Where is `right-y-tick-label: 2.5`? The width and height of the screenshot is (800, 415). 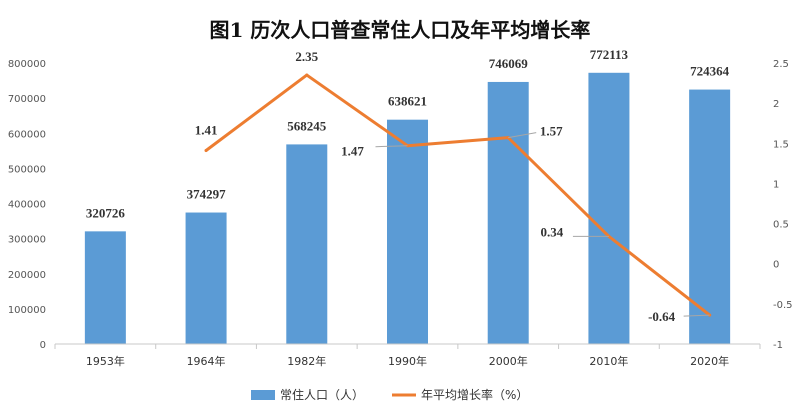 right-y-tick-label: 2.5 is located at coordinates (781, 64).